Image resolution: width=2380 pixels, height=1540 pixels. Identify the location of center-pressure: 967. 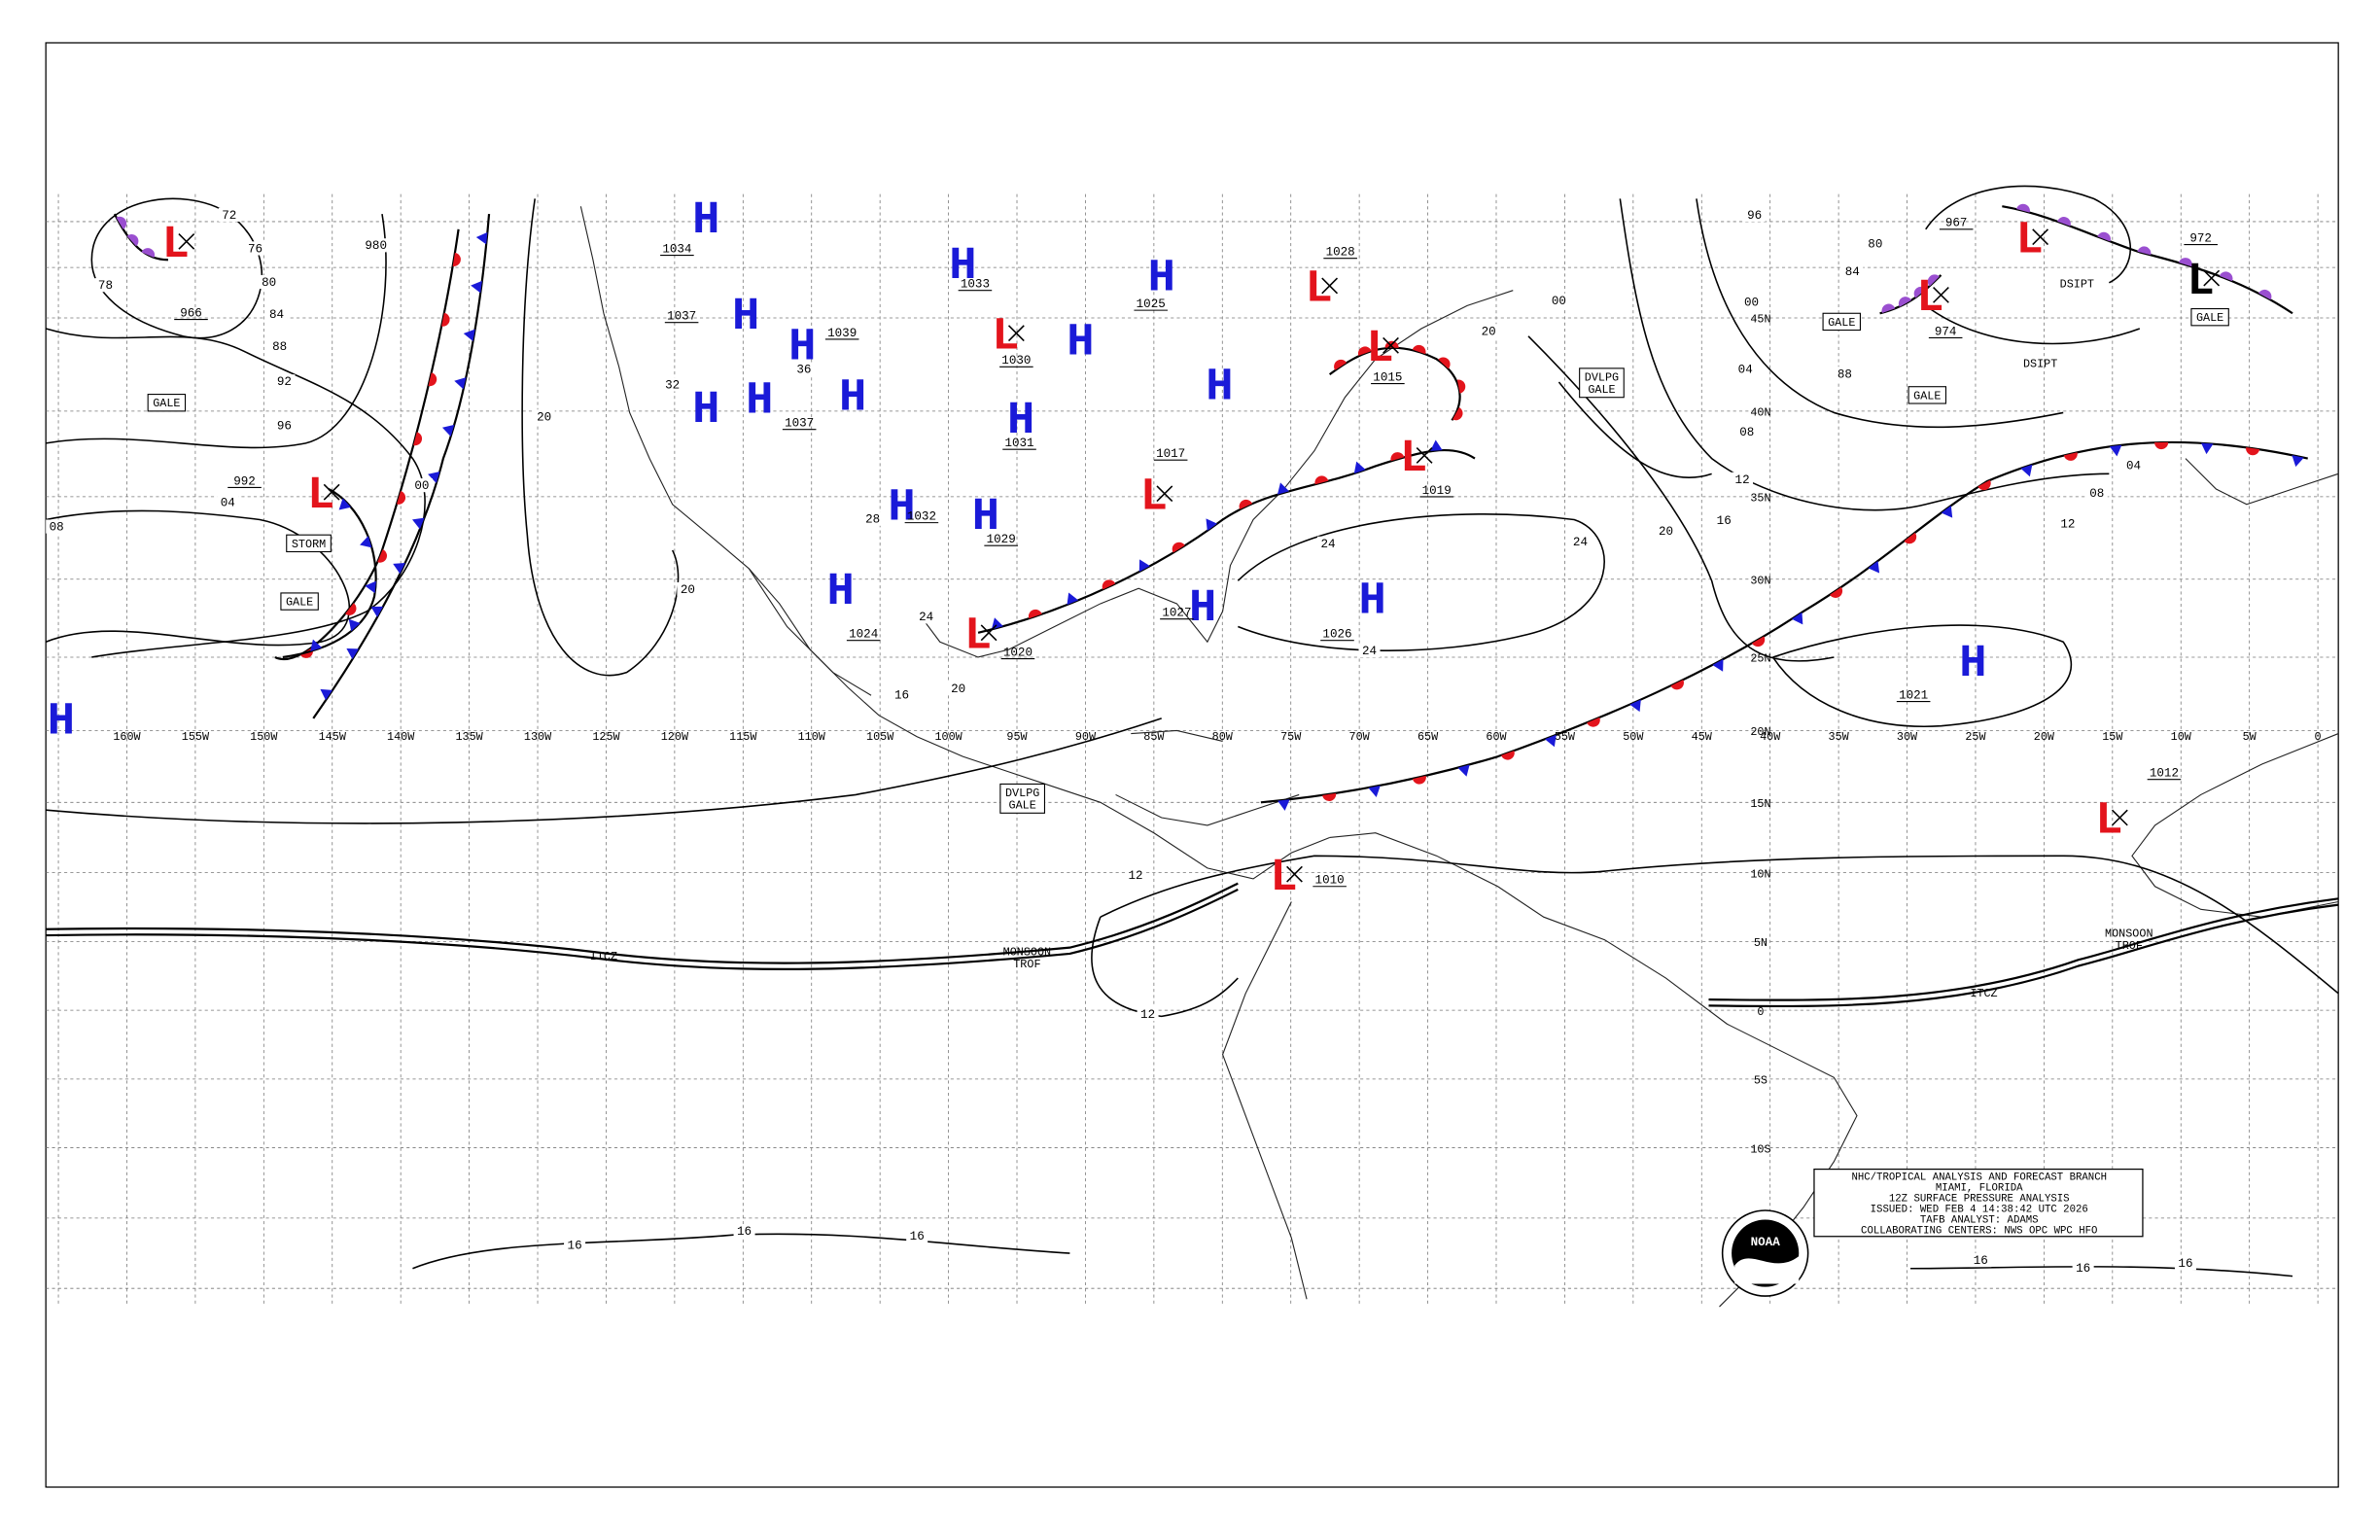
(1956, 223).